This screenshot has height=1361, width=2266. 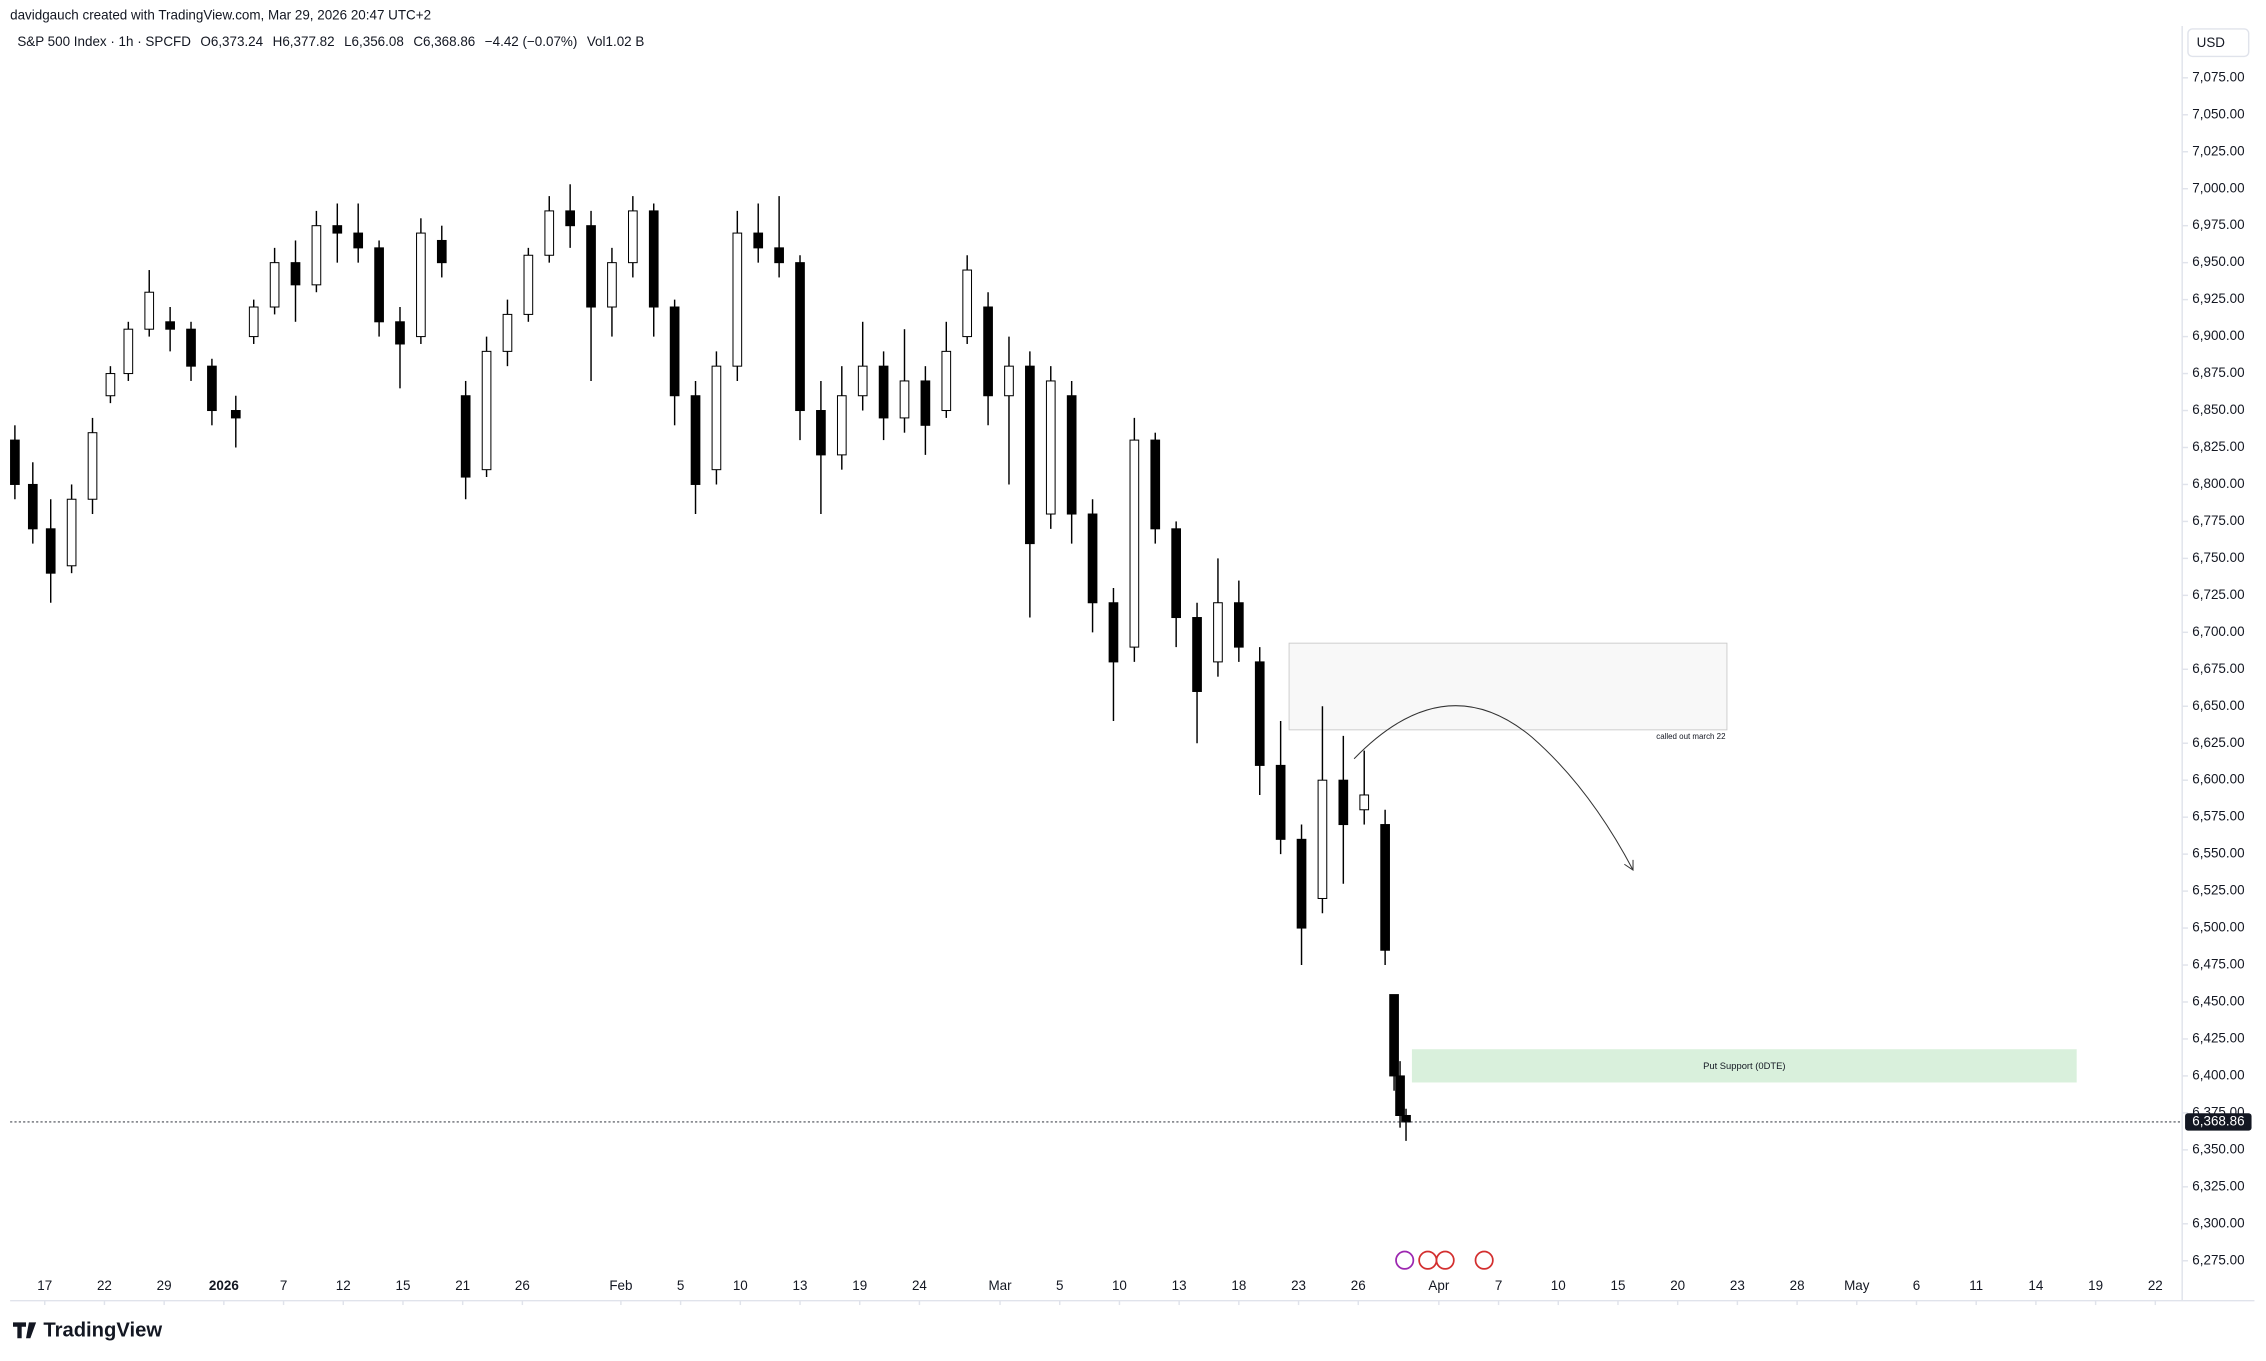 What do you see at coordinates (2218, 816) in the screenshot?
I see `y-tick-label: 6,575.00` at bounding box center [2218, 816].